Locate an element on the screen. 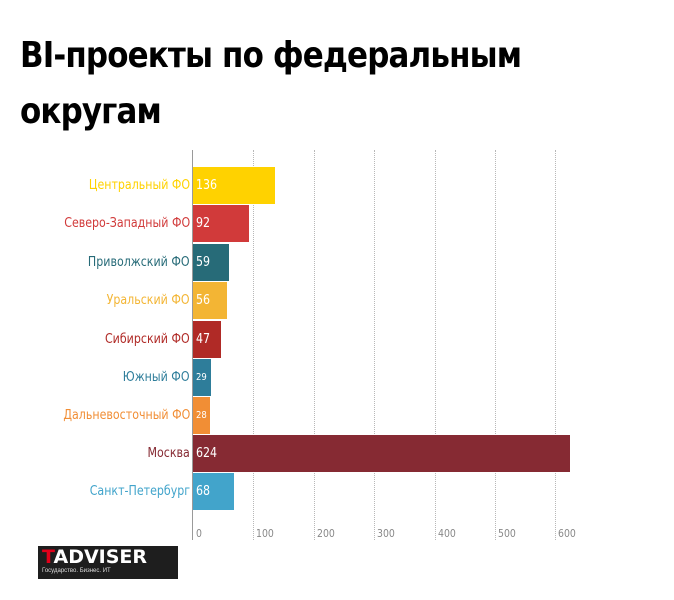  bar: 92 is located at coordinates (221, 223).